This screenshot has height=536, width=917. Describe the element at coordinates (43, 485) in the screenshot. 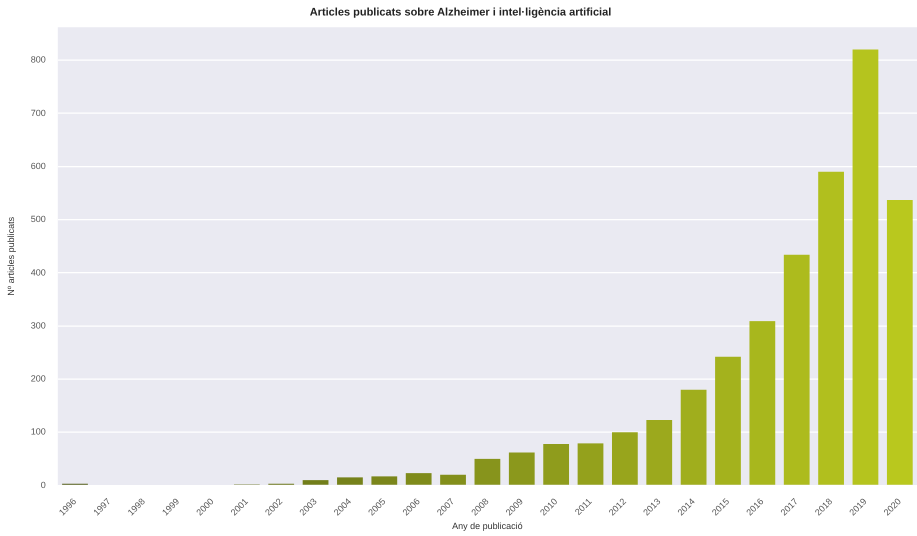

I see `y-tick-label: 0` at that location.